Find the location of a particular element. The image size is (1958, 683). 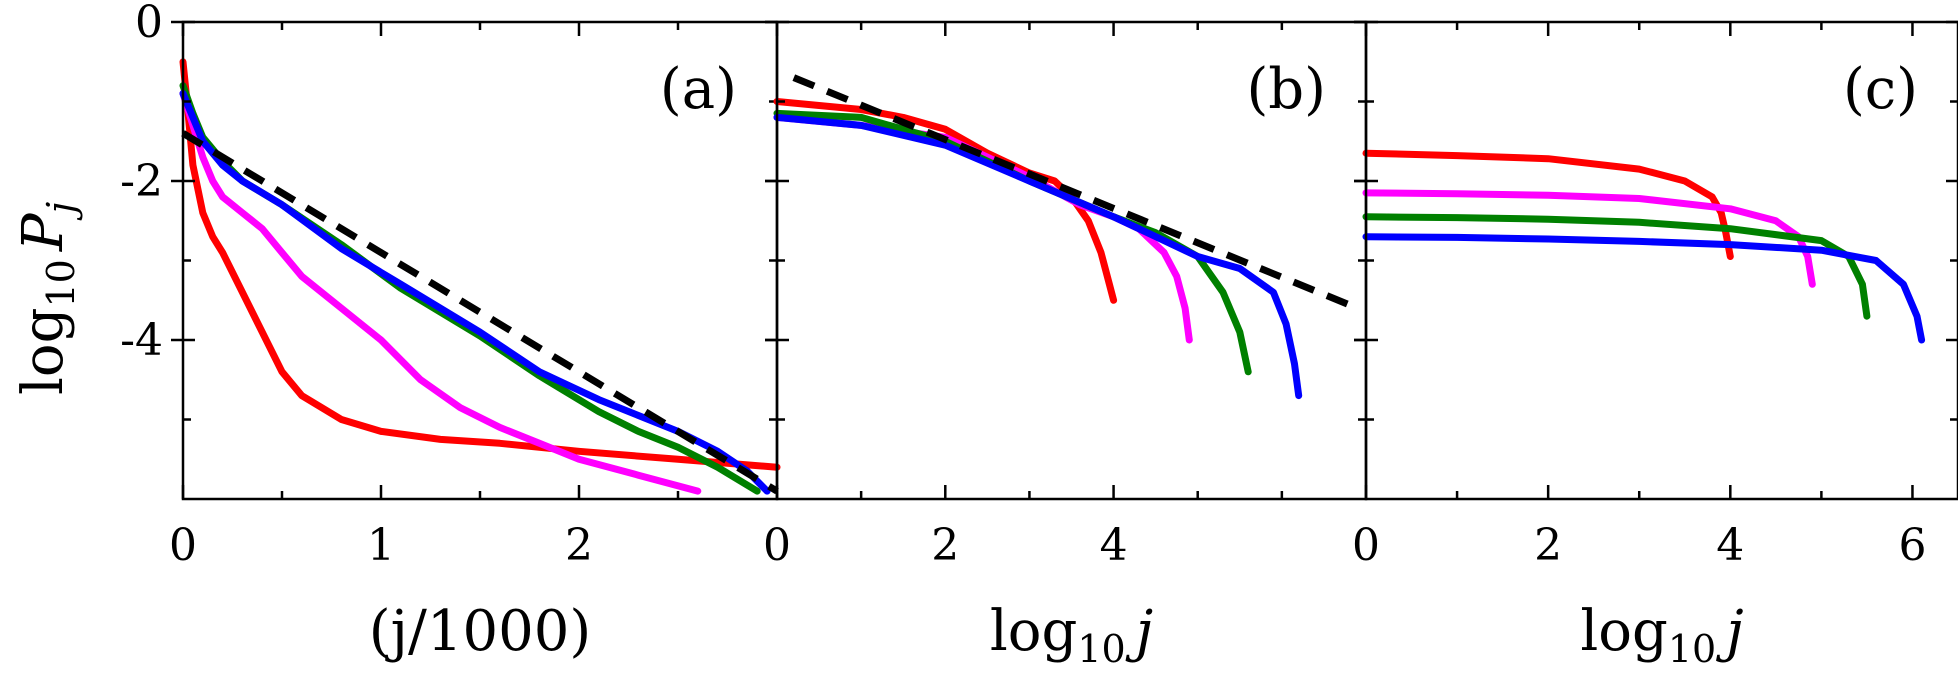

svg-text: log10Pj is located at coordinates (47, 298).